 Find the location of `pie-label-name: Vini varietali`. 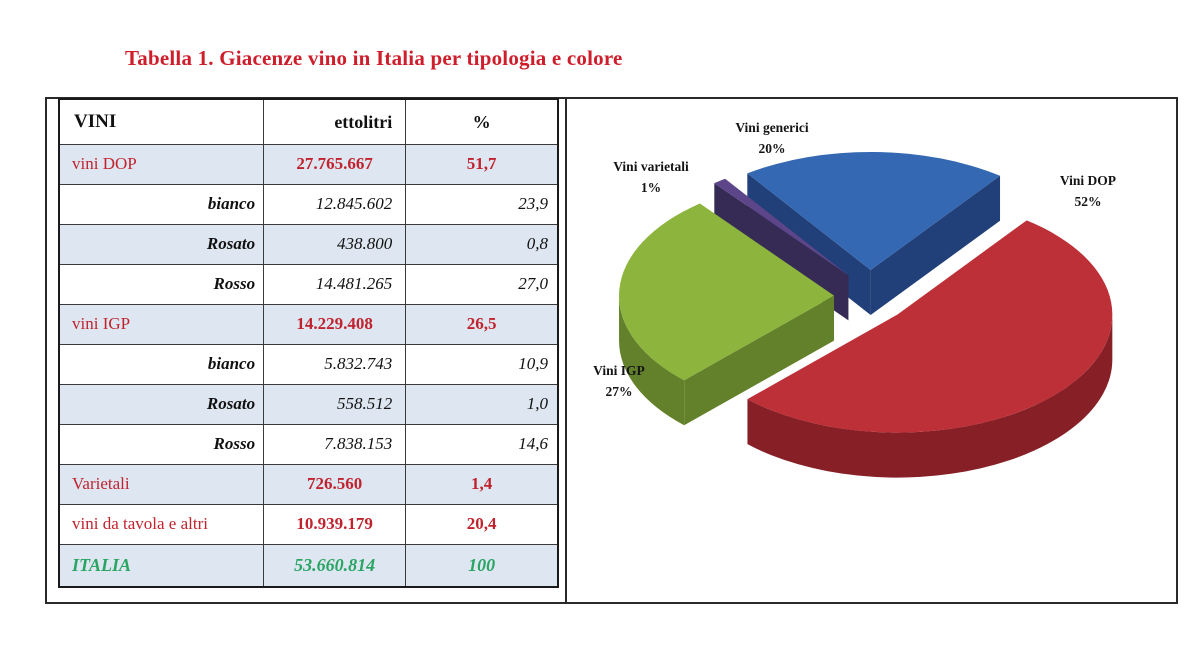

pie-label-name: Vini varietali is located at coordinates (651, 166).